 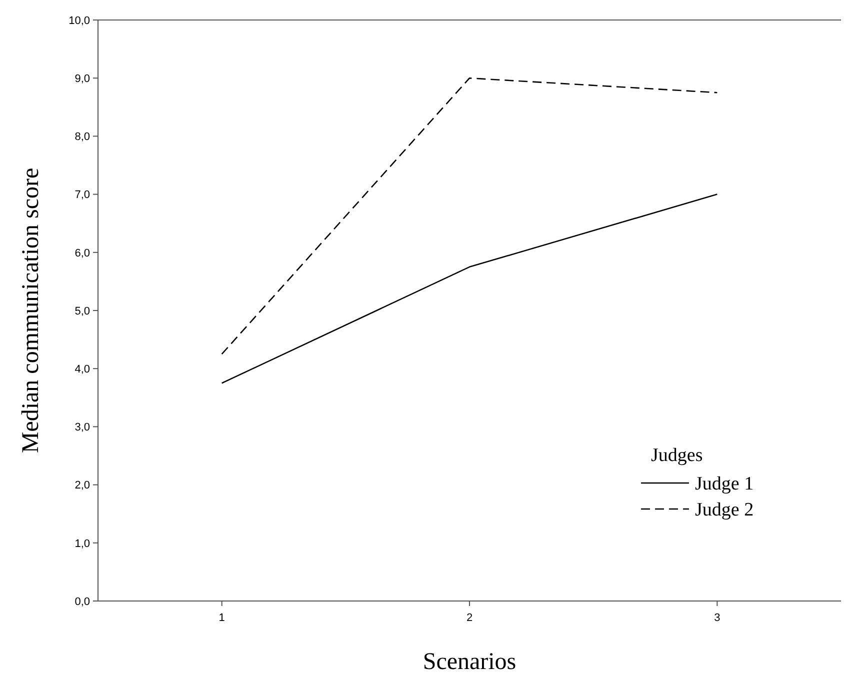 What do you see at coordinates (724, 510) in the screenshot?
I see `legend-label: Judge 2` at bounding box center [724, 510].